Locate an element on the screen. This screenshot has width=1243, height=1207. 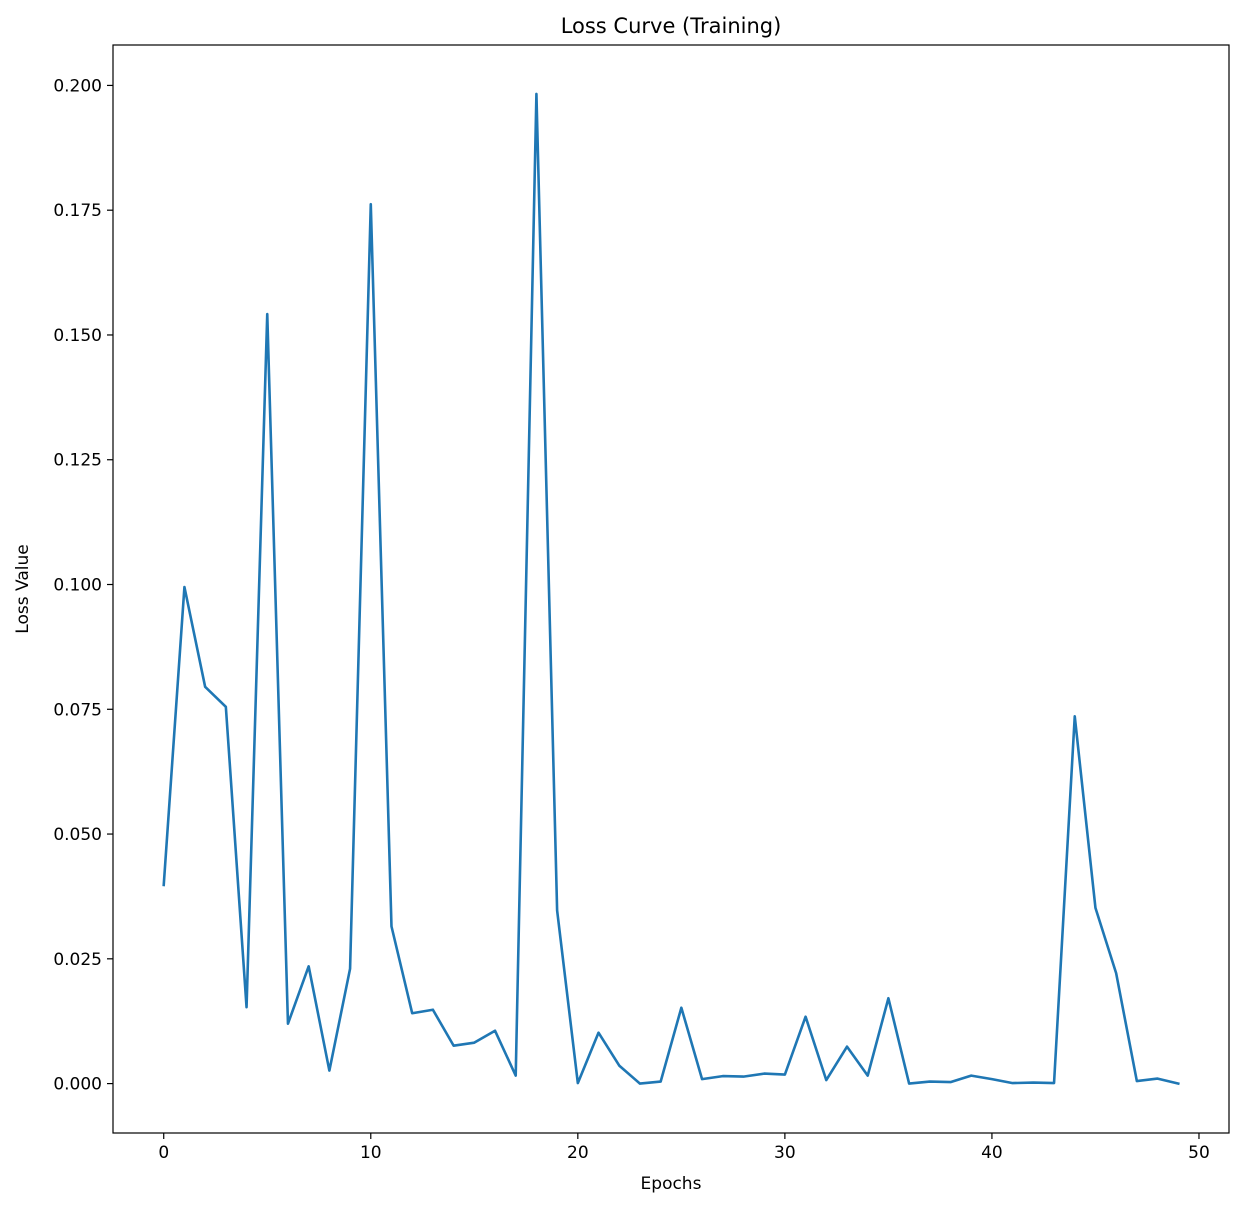
x-tick-label: 20 is located at coordinates (578, 1153).